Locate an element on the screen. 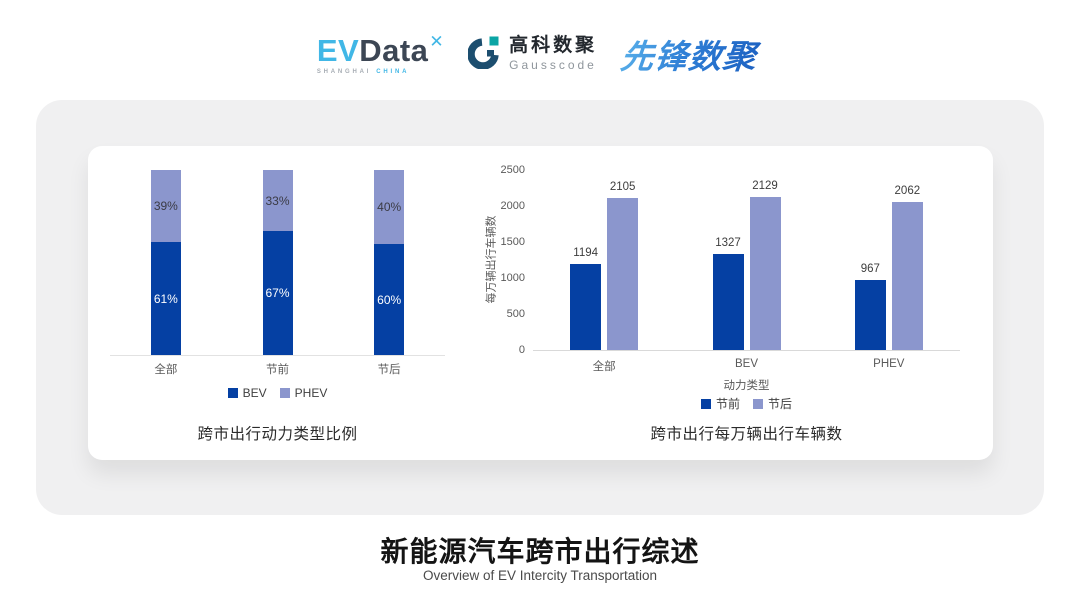 This screenshot has width=1080, height=608. legend-item-节前: 节前 is located at coordinates (720, 403).